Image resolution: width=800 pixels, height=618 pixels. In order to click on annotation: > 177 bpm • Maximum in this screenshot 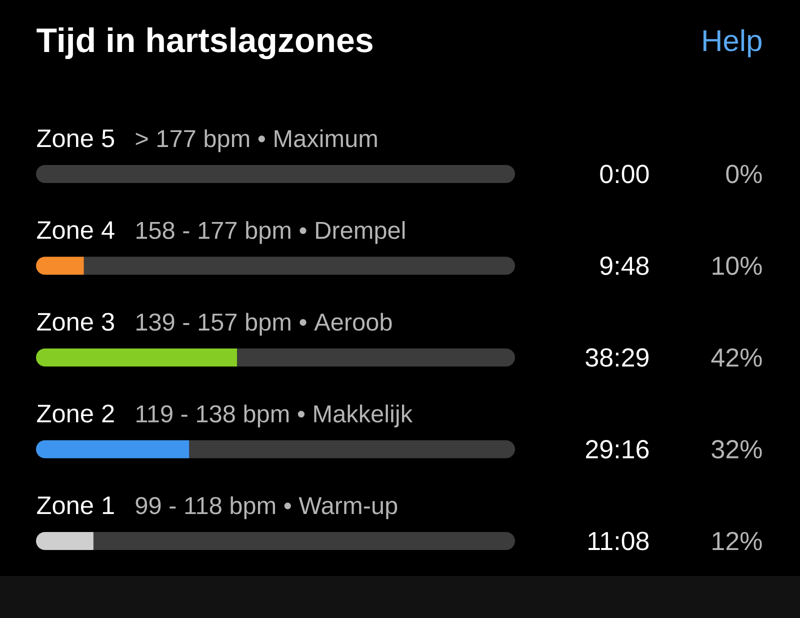, I will do `click(256, 140)`.